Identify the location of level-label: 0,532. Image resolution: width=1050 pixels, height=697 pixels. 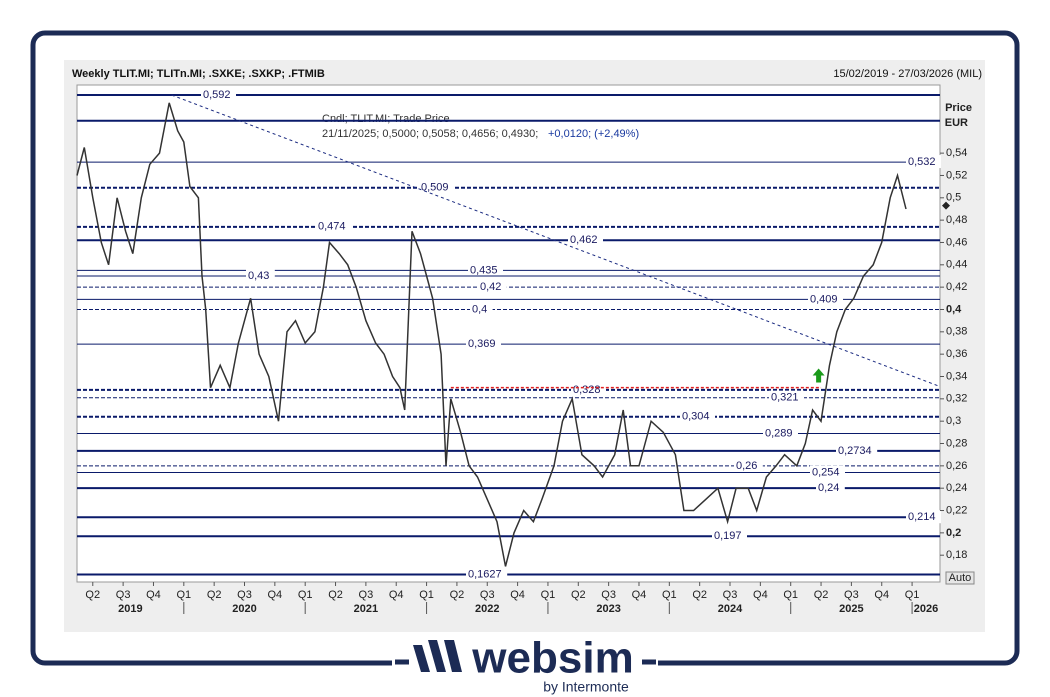
(922, 162).